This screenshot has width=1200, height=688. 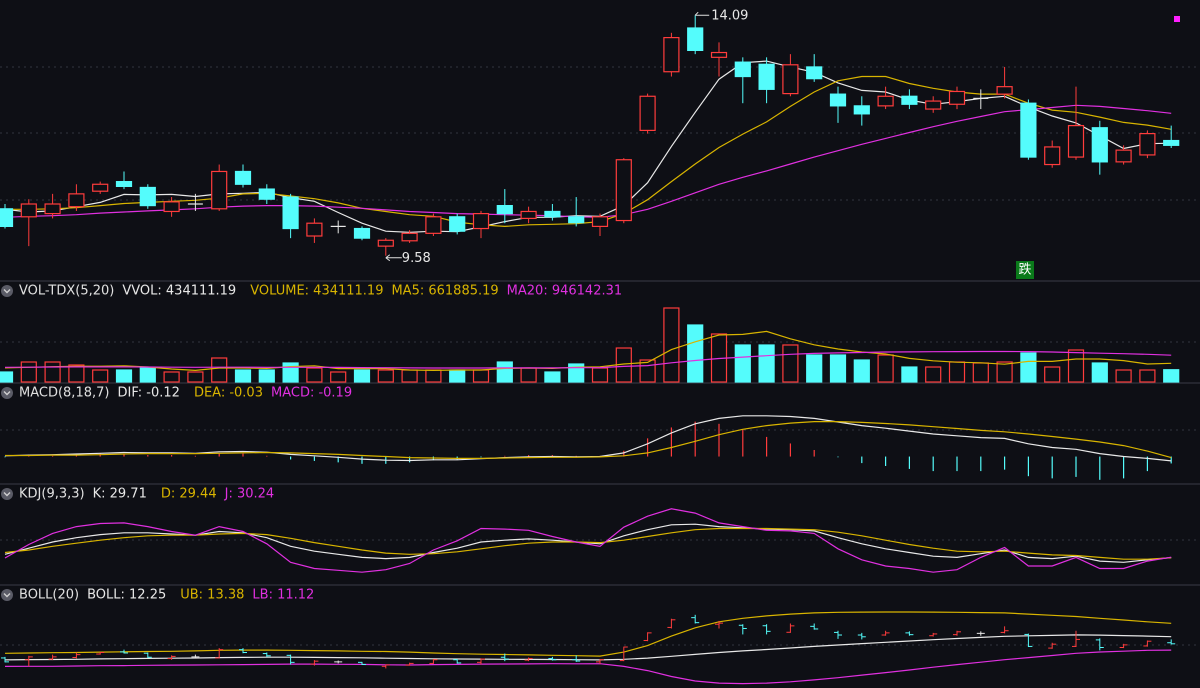 I want to click on panel-title: MACD(8,18,7), so click(x=64, y=393).